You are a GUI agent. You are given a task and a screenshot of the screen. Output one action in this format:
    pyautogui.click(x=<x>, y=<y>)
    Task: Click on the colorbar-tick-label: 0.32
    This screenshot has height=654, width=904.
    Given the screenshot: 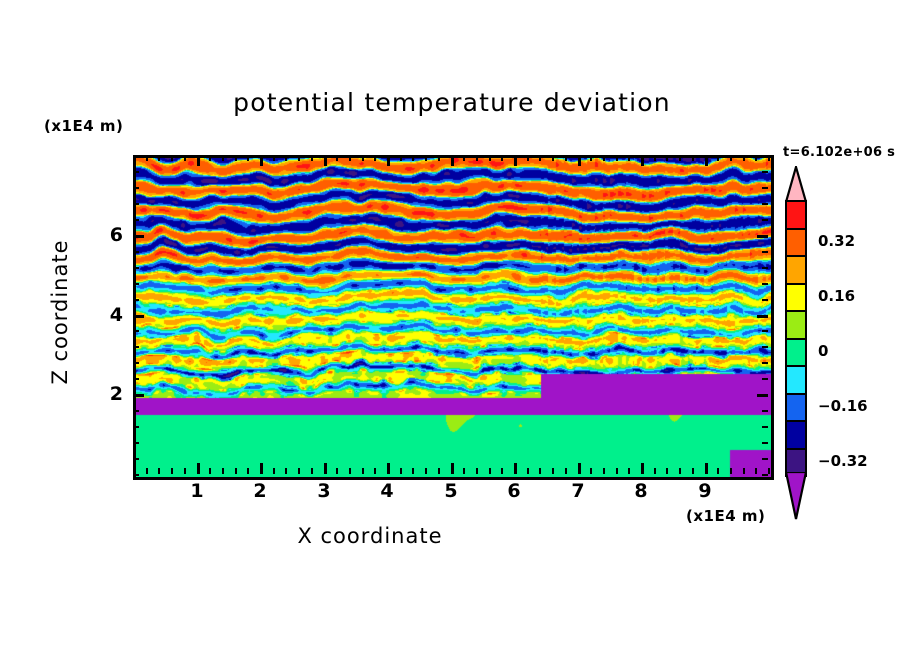 What is the action you would take?
    pyautogui.click(x=837, y=241)
    